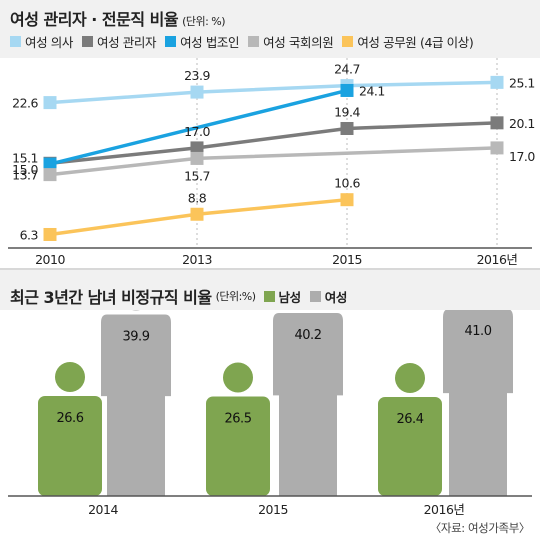 Image resolution: width=540 pixels, height=538 pixels. I want to click on data-label: 15.7, so click(197, 175).